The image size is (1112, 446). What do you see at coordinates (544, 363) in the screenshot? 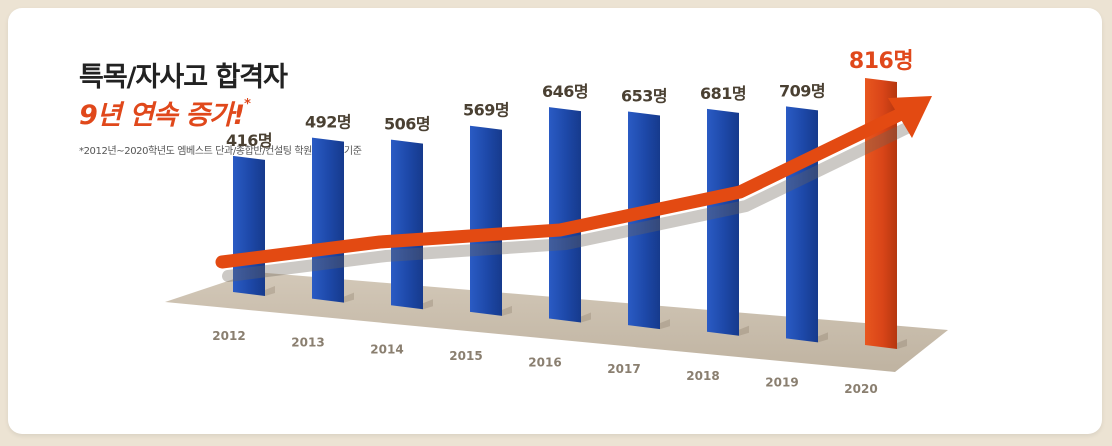
I see `year-label: 2016` at bounding box center [544, 363].